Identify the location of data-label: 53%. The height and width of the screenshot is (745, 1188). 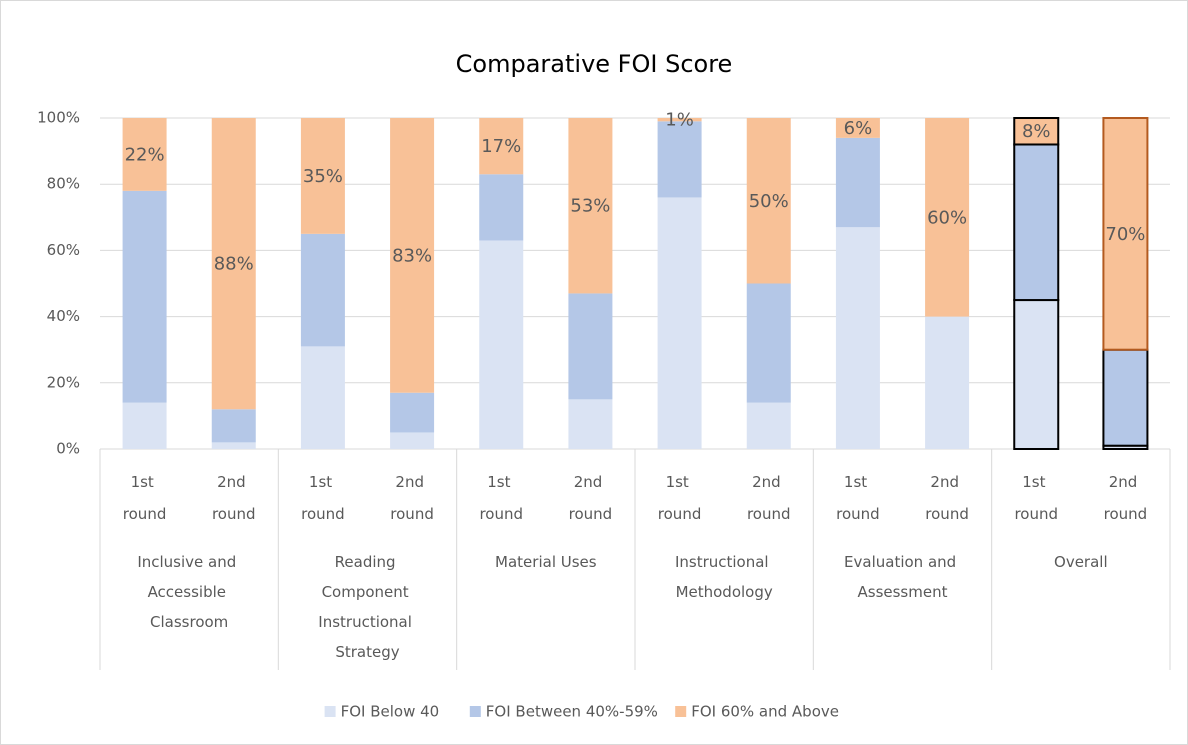
(590, 206).